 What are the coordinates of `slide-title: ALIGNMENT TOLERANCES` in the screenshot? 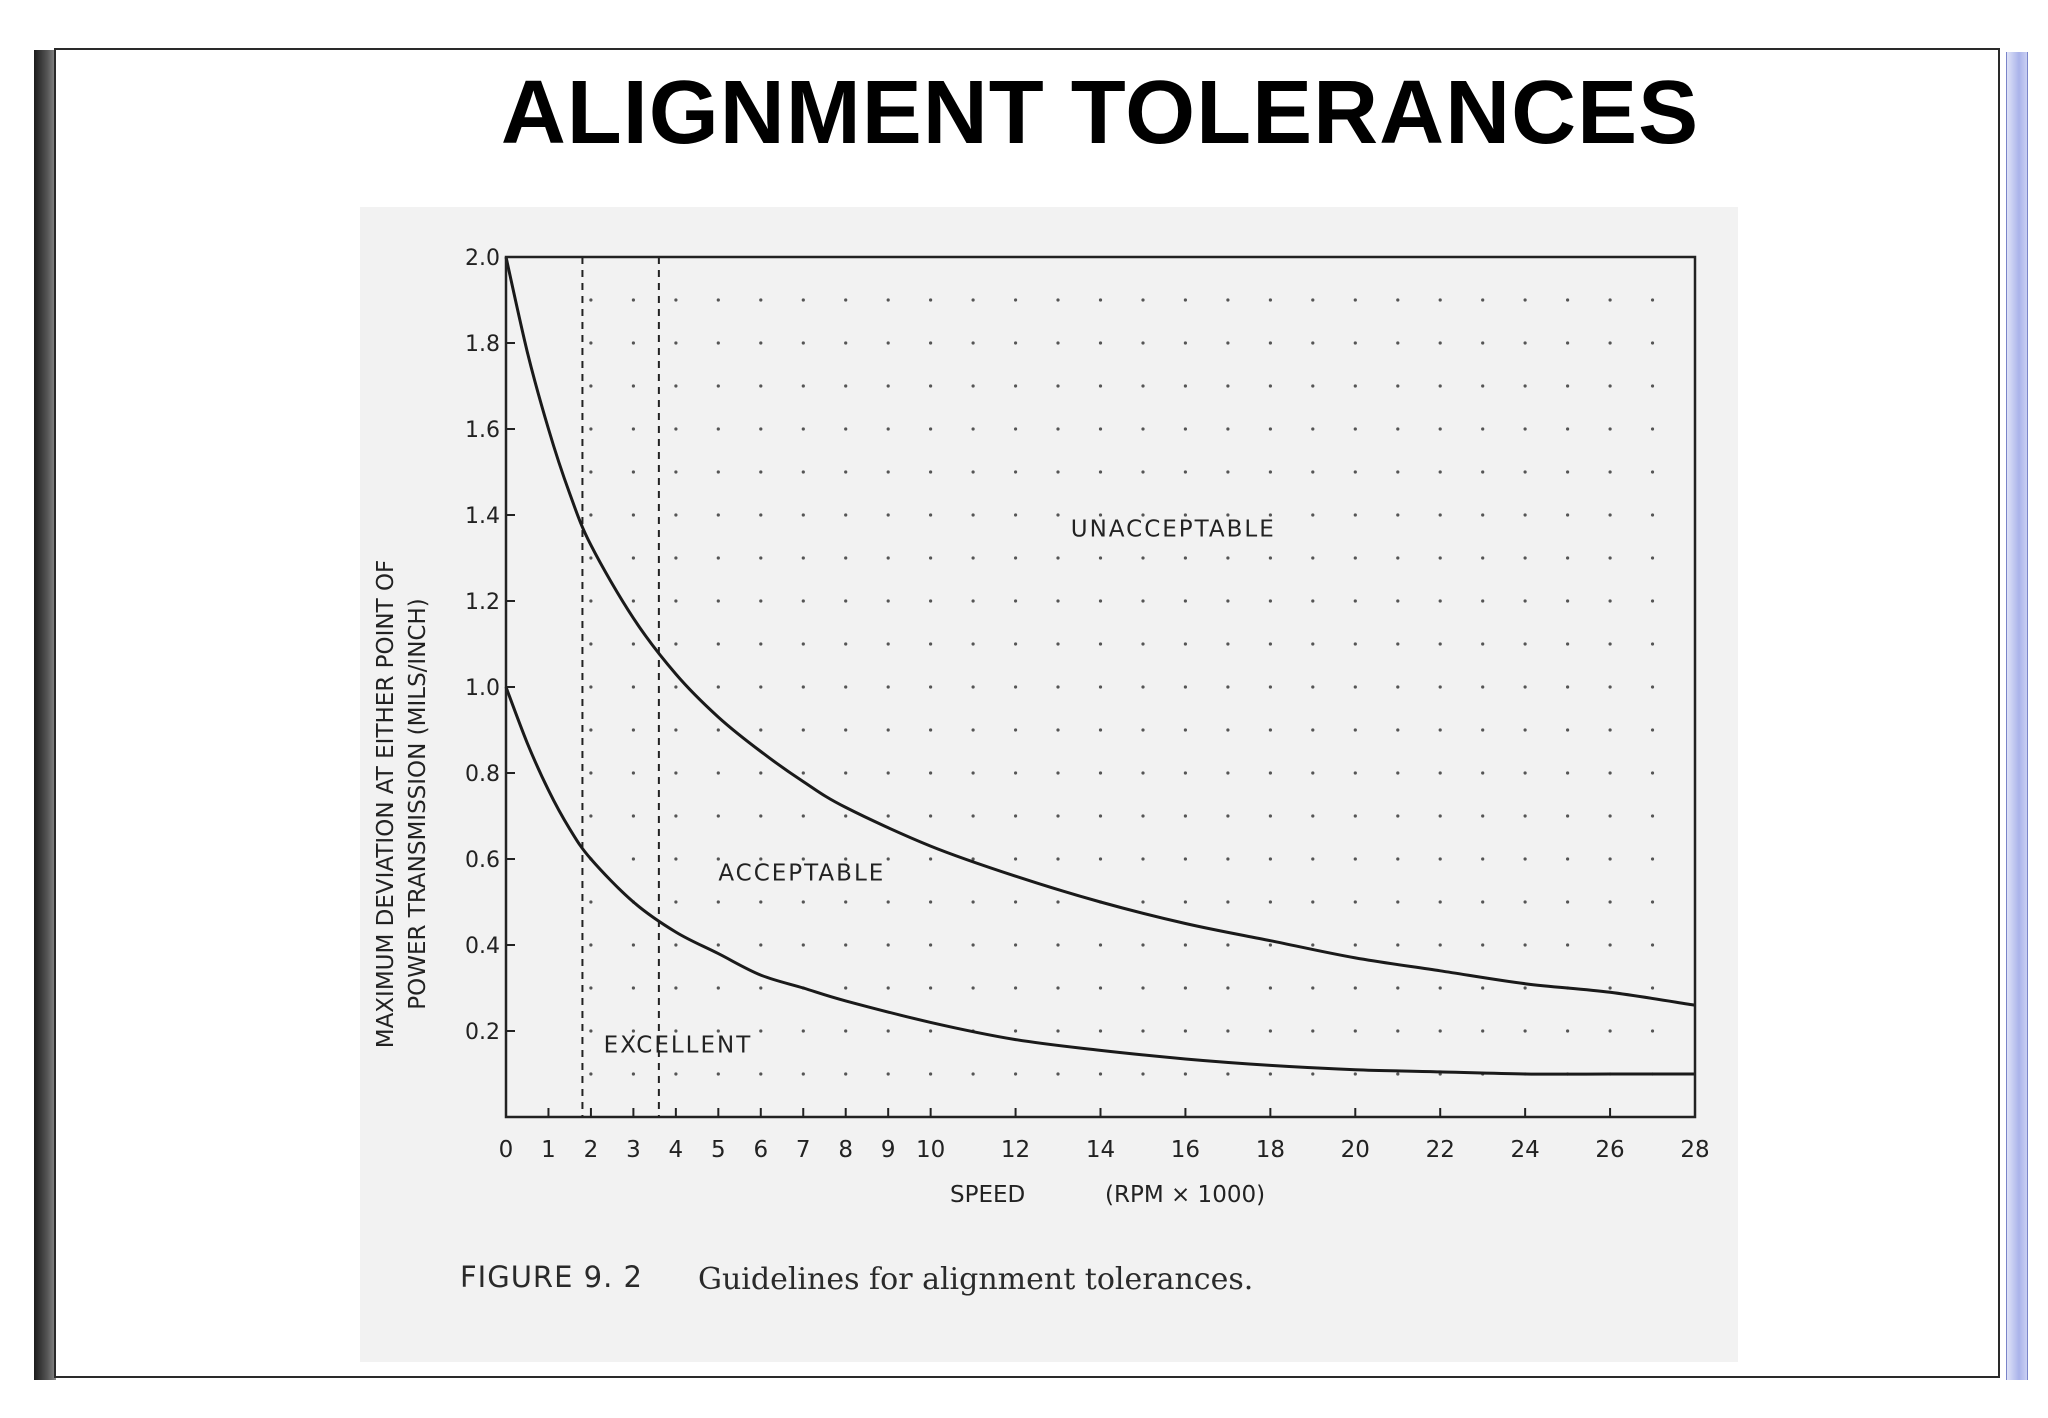 It's located at (1100, 113).